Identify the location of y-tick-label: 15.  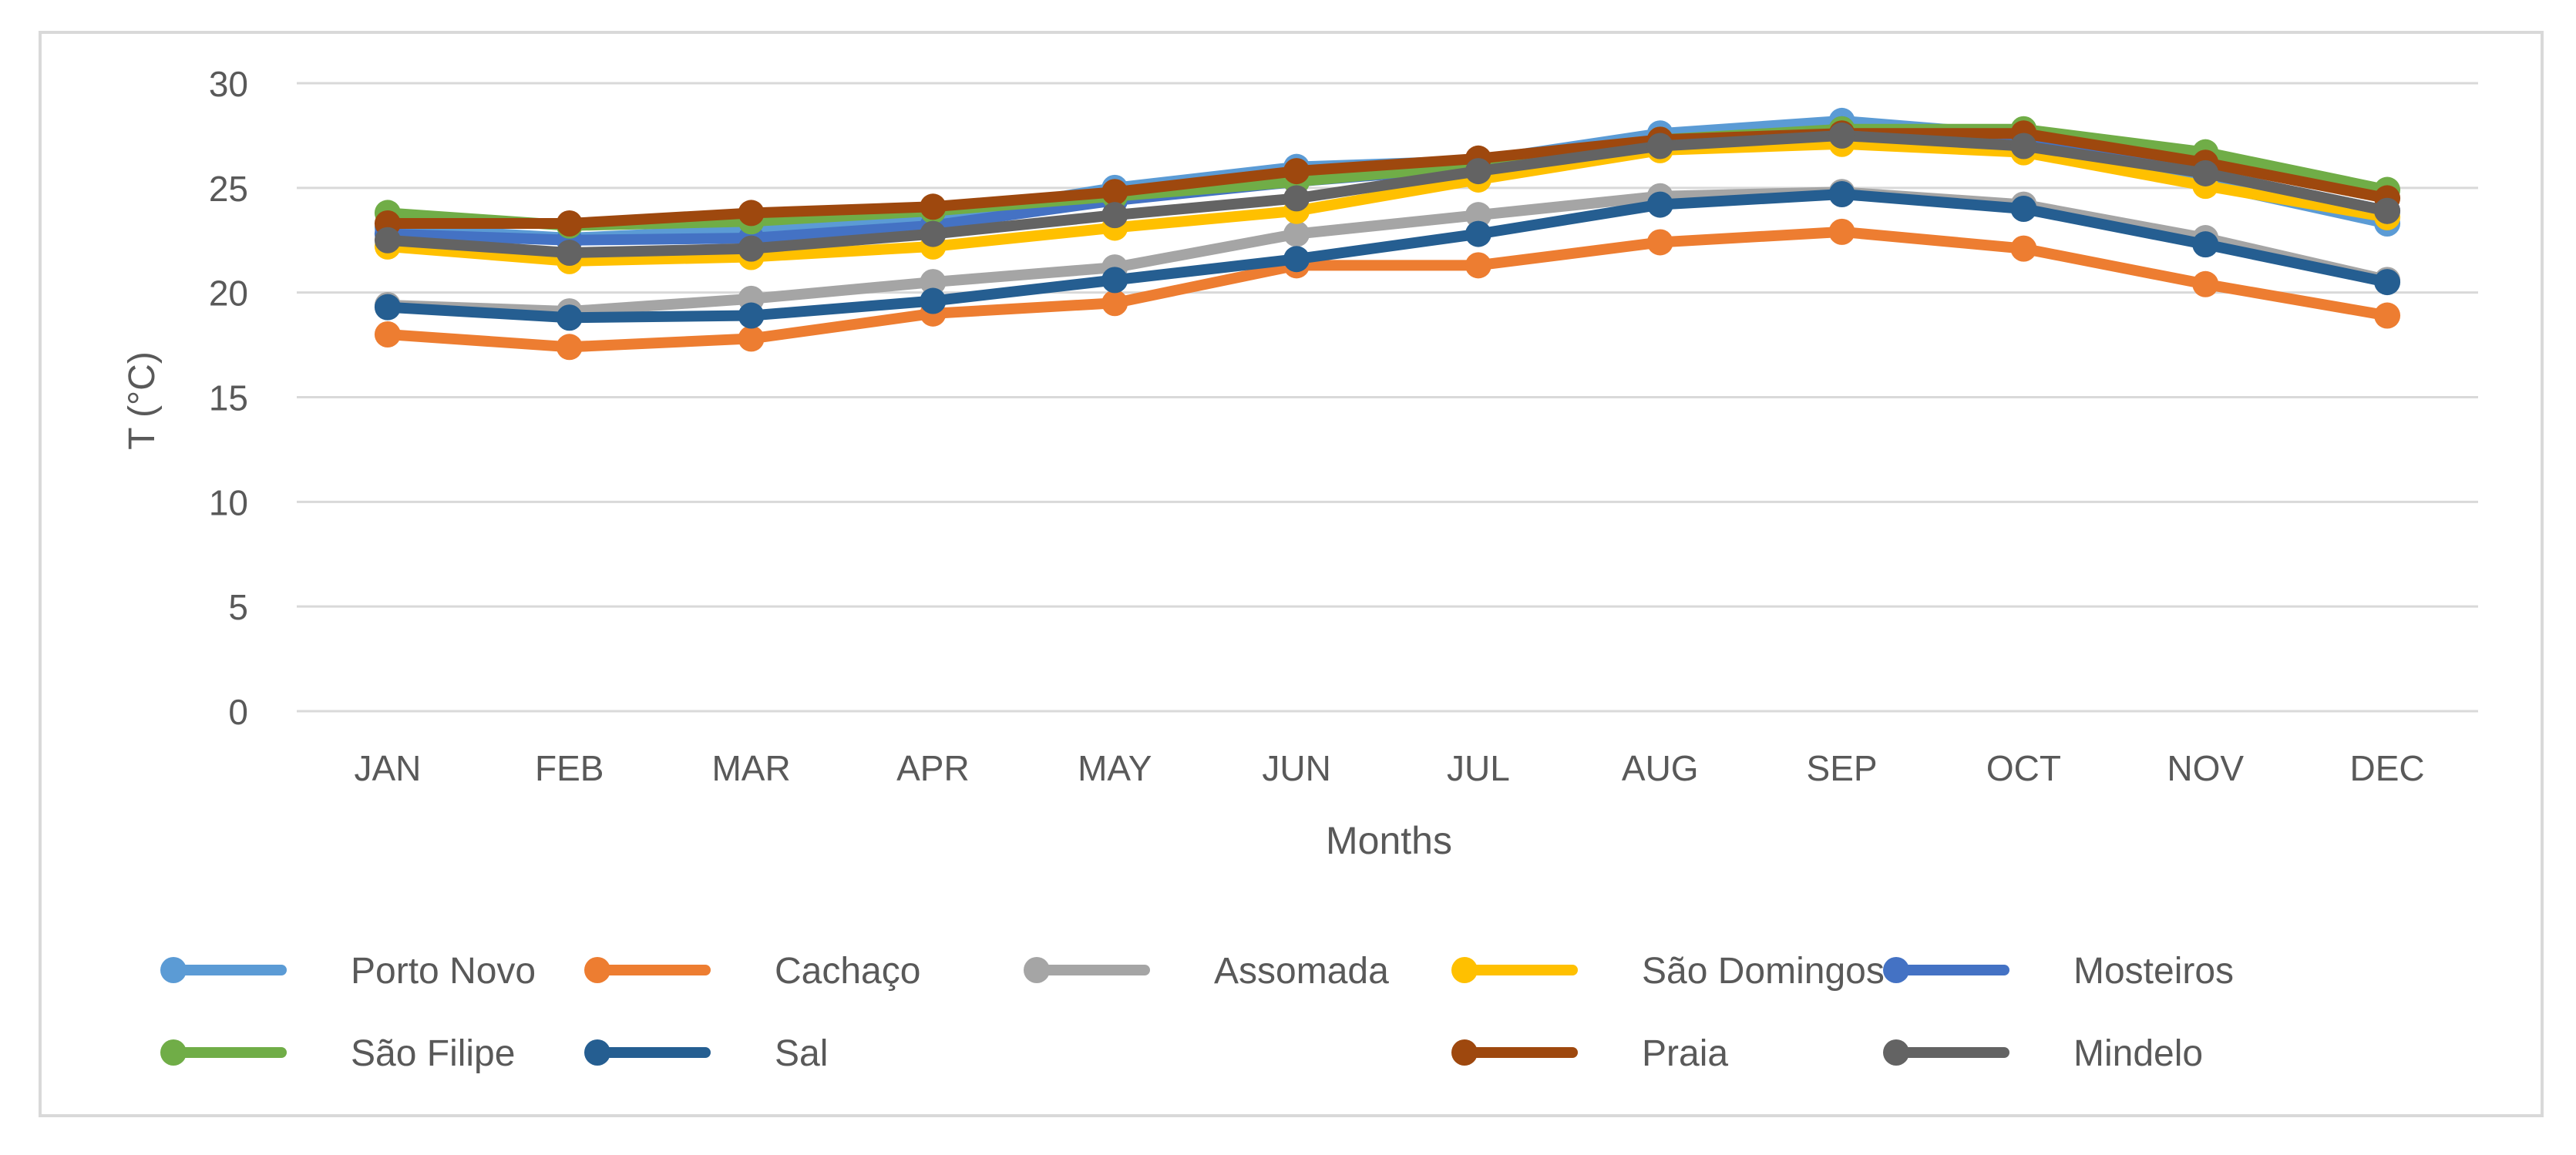
(228, 398).